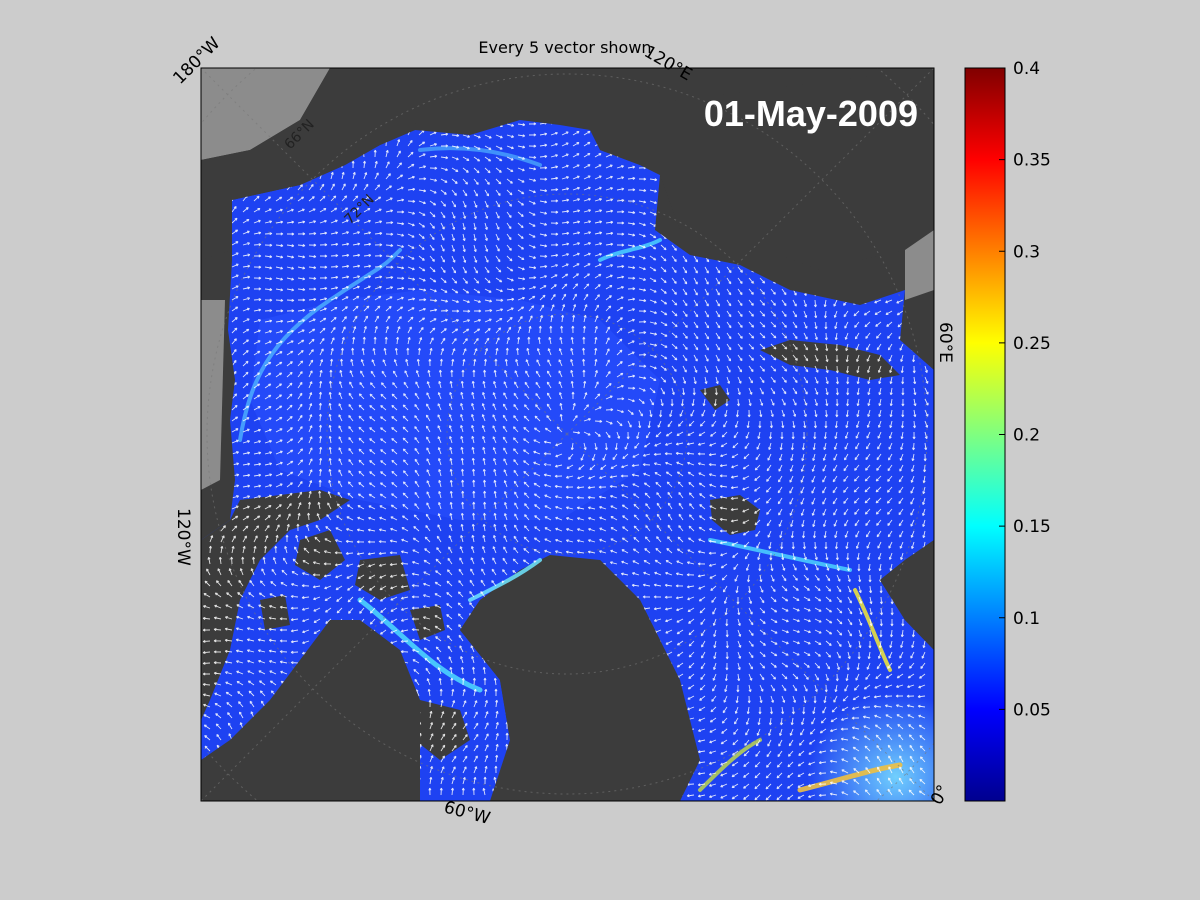 The height and width of the screenshot is (900, 1200). I want to click on colorbar-tick-label: 0.15, so click(1032, 527).